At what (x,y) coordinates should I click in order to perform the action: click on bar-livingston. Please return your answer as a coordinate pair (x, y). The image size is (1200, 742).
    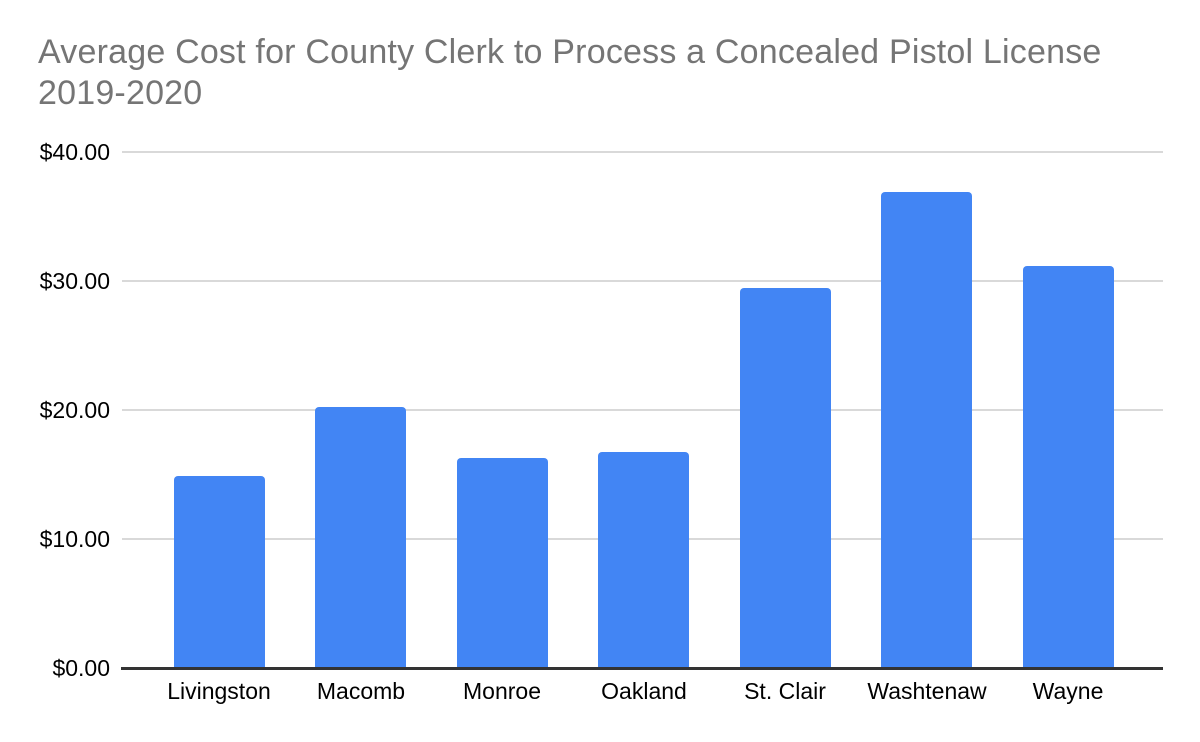
    Looking at the image, I should click on (219, 571).